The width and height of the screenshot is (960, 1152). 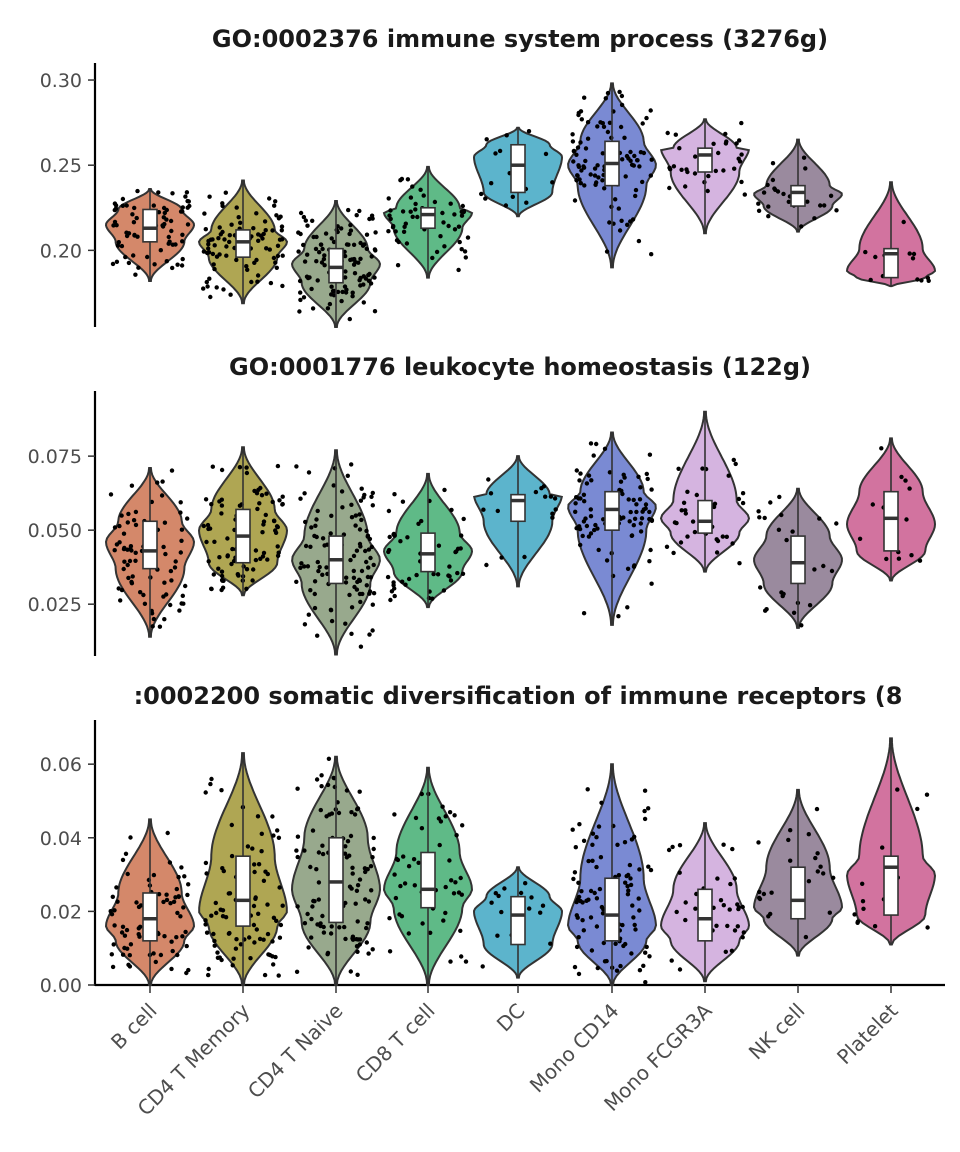 What do you see at coordinates (511, 1018) in the screenshot?
I see `x-tick-label-dc: DC` at bounding box center [511, 1018].